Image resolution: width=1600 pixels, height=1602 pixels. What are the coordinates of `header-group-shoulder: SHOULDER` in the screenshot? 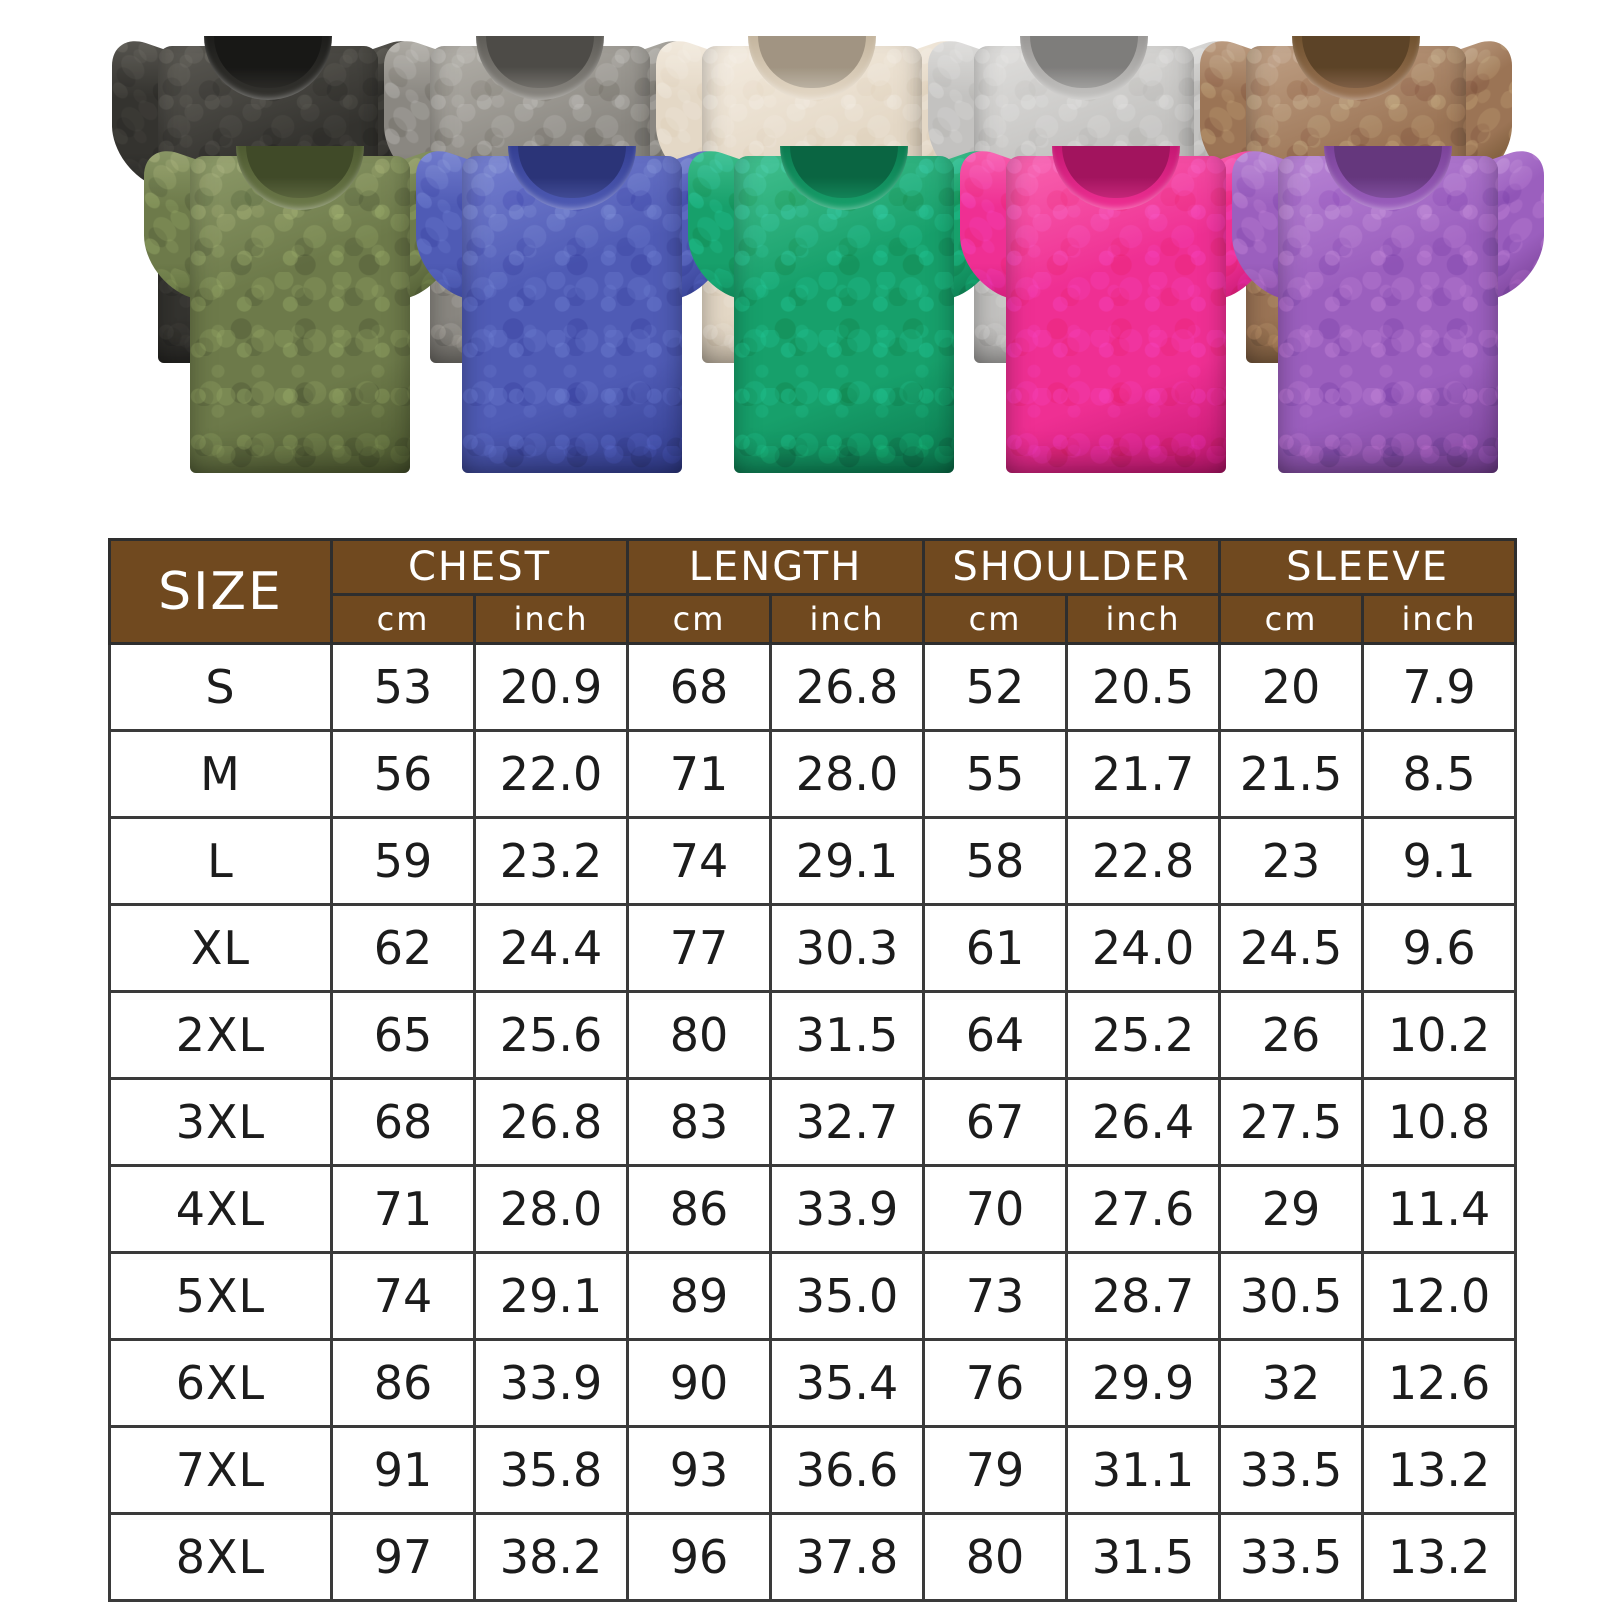 It's located at (1072, 567).